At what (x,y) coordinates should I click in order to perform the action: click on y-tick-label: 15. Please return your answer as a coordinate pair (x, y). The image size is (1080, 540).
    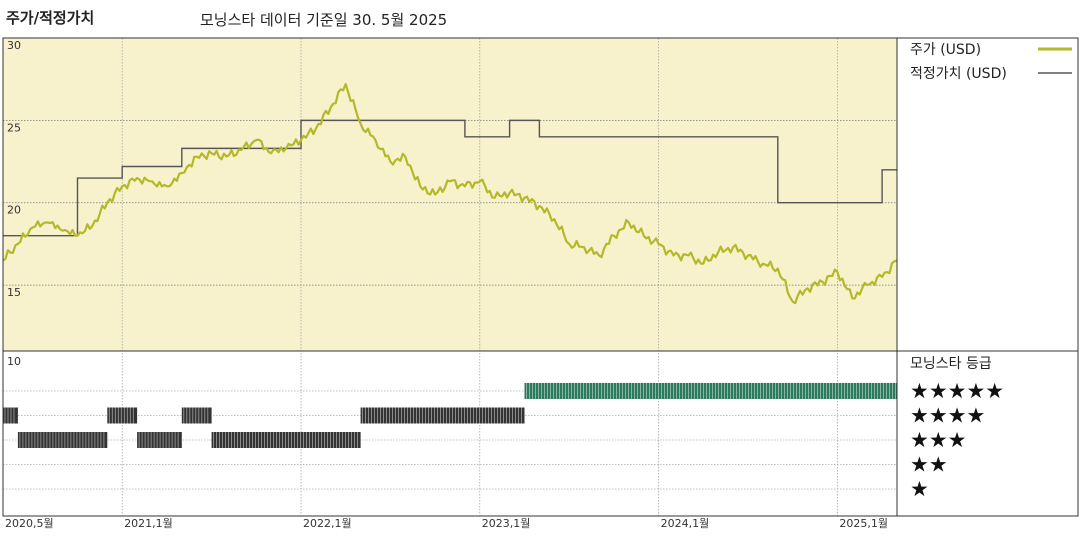
    Looking at the image, I should click on (14, 292).